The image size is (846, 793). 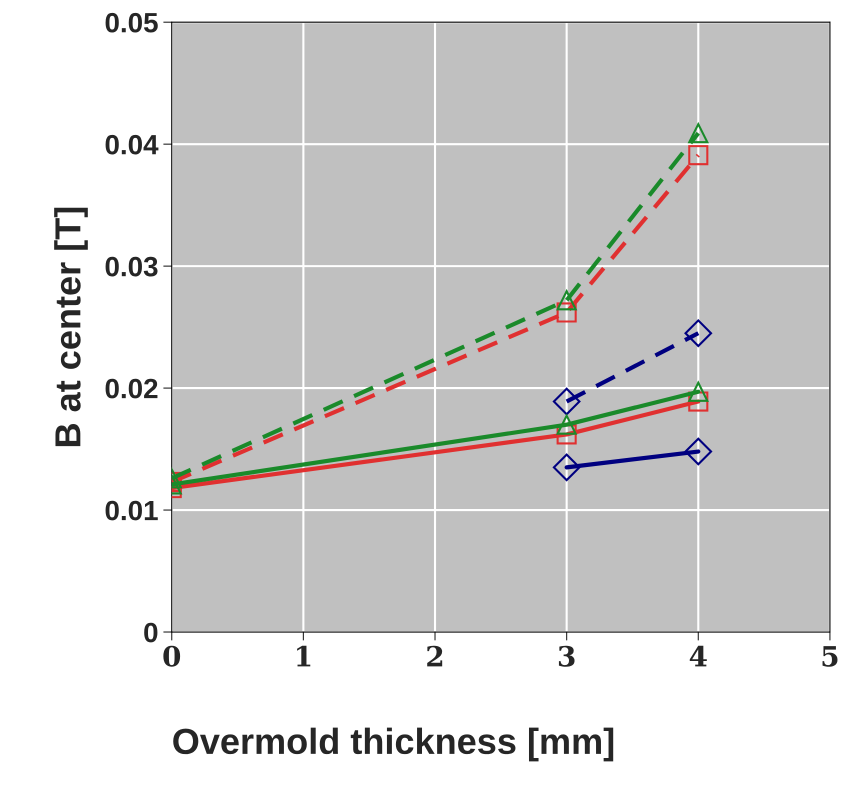 What do you see at coordinates (71, 327) in the screenshot?
I see `y-axis-title: B at center [T]` at bounding box center [71, 327].